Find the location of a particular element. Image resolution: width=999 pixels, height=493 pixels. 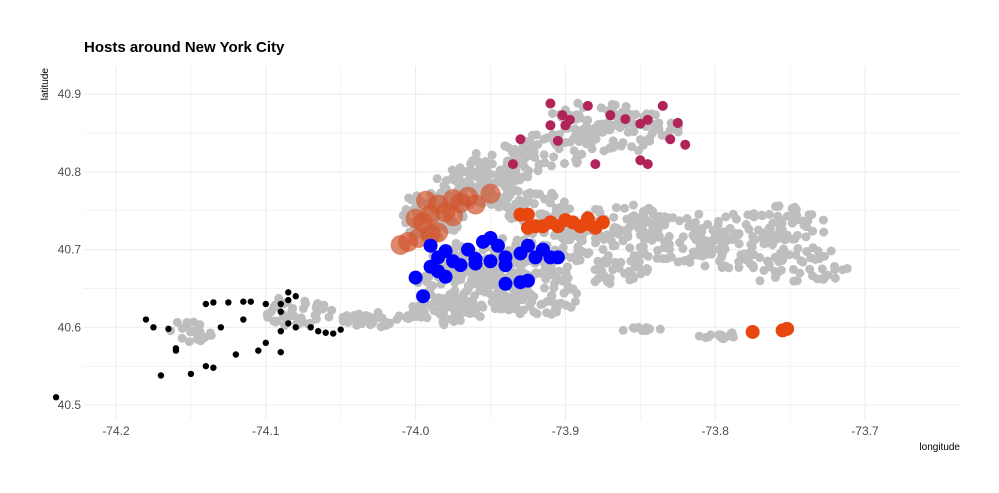

x-axis-ticks: -74.2 -74.1 -74.0 -73.9 -73.8 -73.7 is located at coordinates (490, 431).